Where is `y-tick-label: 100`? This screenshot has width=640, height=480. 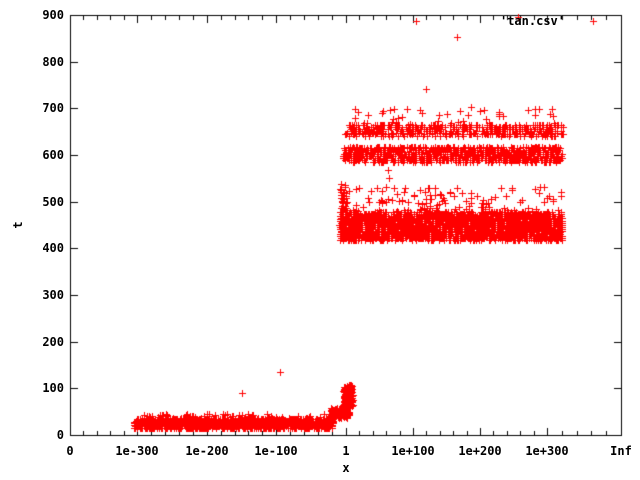
y-tick-label: 100 is located at coordinates (53, 388).